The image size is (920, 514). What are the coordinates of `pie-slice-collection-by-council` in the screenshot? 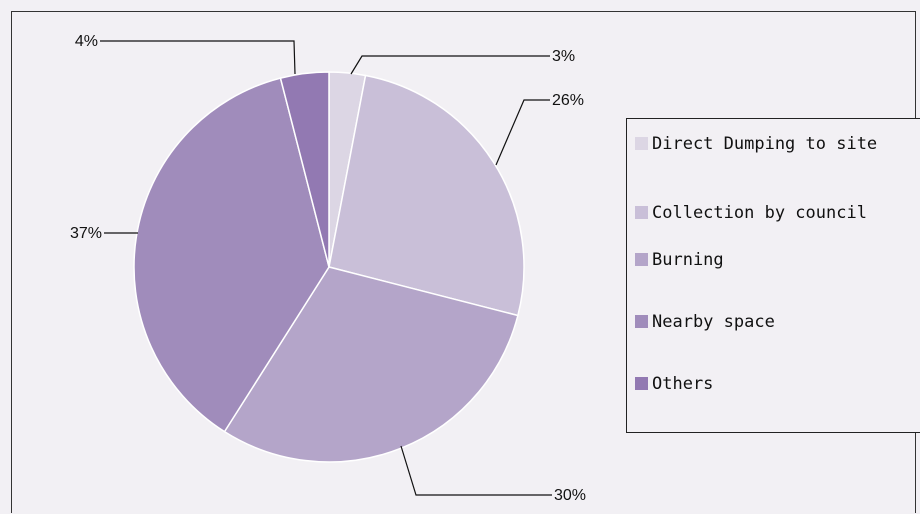 It's located at (426, 195).